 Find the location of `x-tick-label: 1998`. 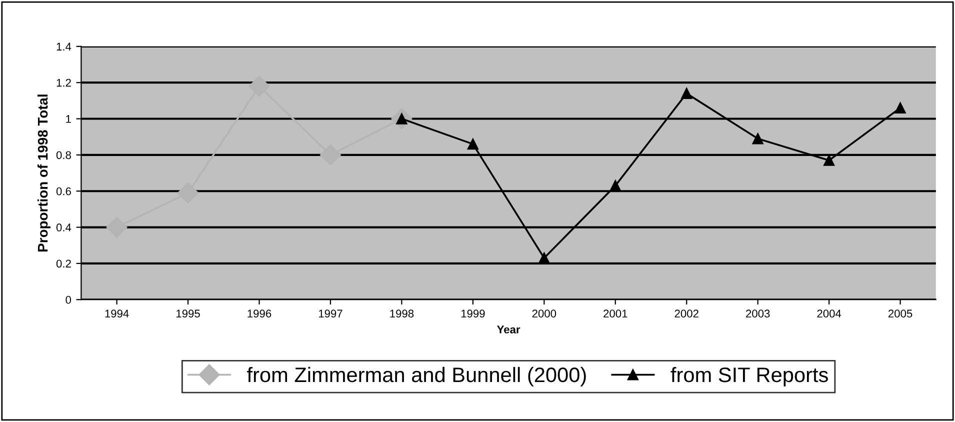

x-tick-label: 1998 is located at coordinates (402, 314).